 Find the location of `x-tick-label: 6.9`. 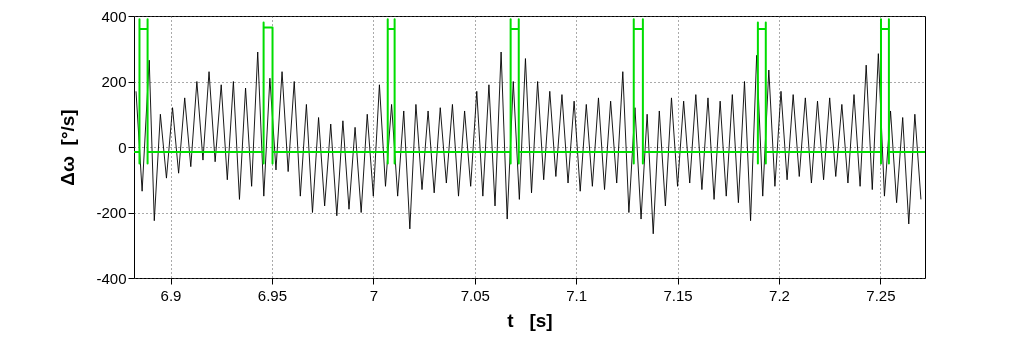

x-tick-label: 6.9 is located at coordinates (171, 295).